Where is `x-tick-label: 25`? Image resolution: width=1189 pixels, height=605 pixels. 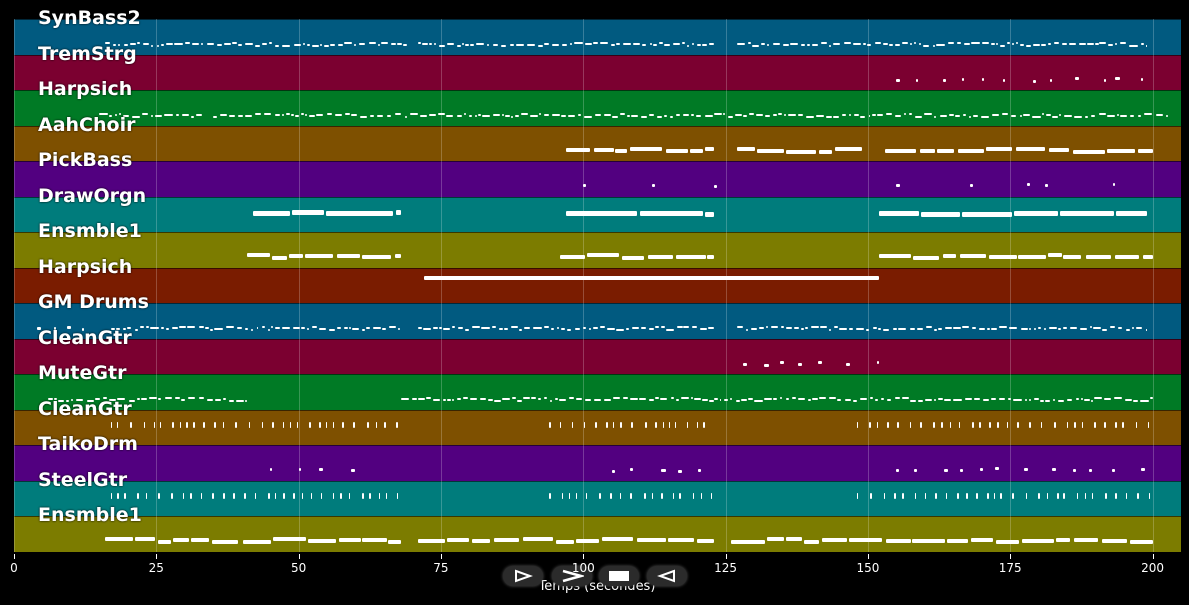 x-tick-label: 25 is located at coordinates (156, 568).